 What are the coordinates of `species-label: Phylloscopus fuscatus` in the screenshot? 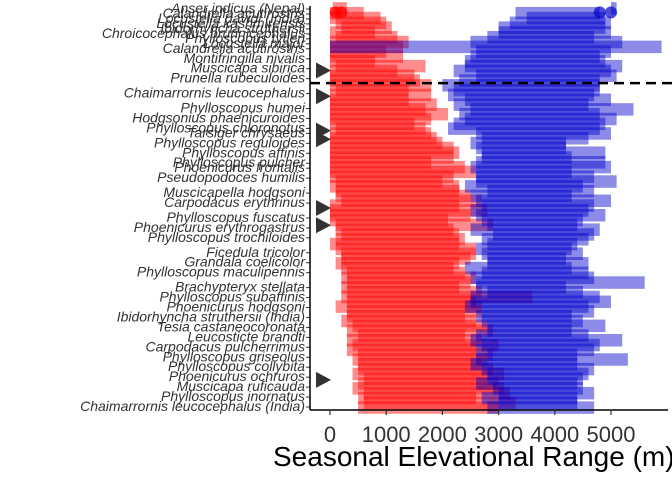 It's located at (235, 217).